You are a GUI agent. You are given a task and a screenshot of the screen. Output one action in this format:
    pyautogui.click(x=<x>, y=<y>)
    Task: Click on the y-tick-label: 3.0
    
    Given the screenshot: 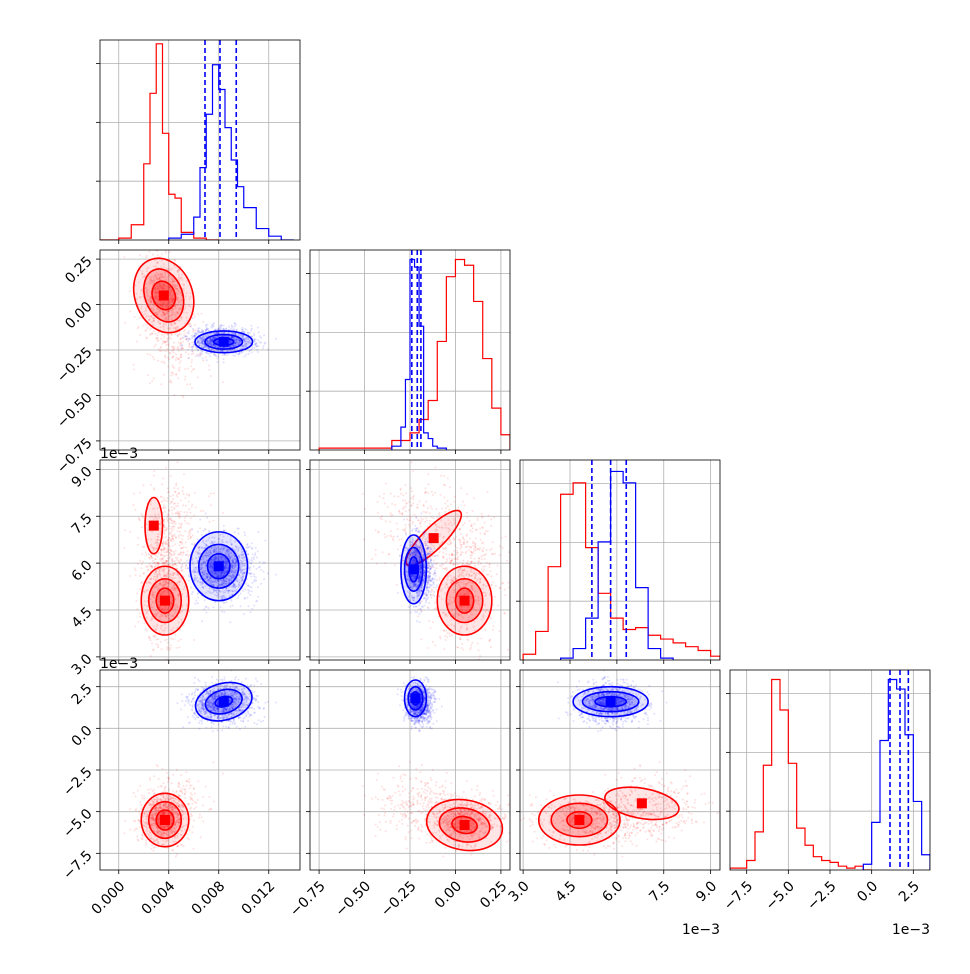 What is the action you would take?
    pyautogui.click(x=82, y=664)
    